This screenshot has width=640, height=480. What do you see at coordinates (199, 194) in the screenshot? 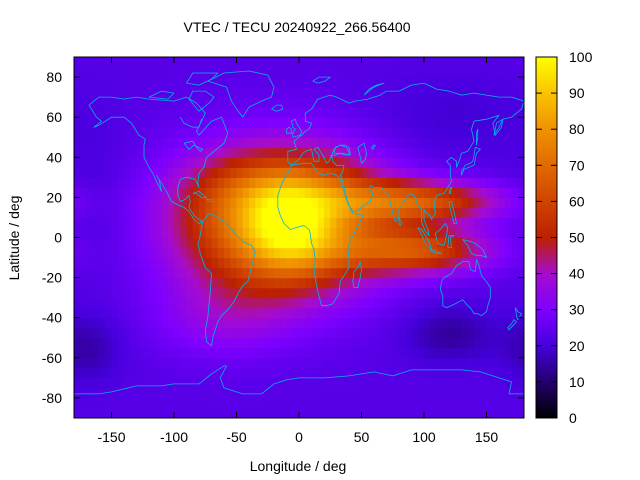
I see `coastline-cuba` at bounding box center [199, 194].